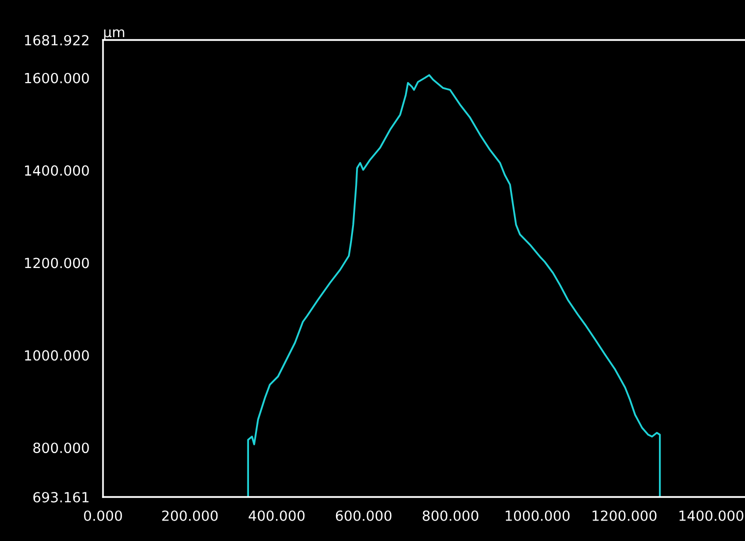  Describe the element at coordinates (114, 34) in the screenshot. I see `y-axis-title: µm` at that location.